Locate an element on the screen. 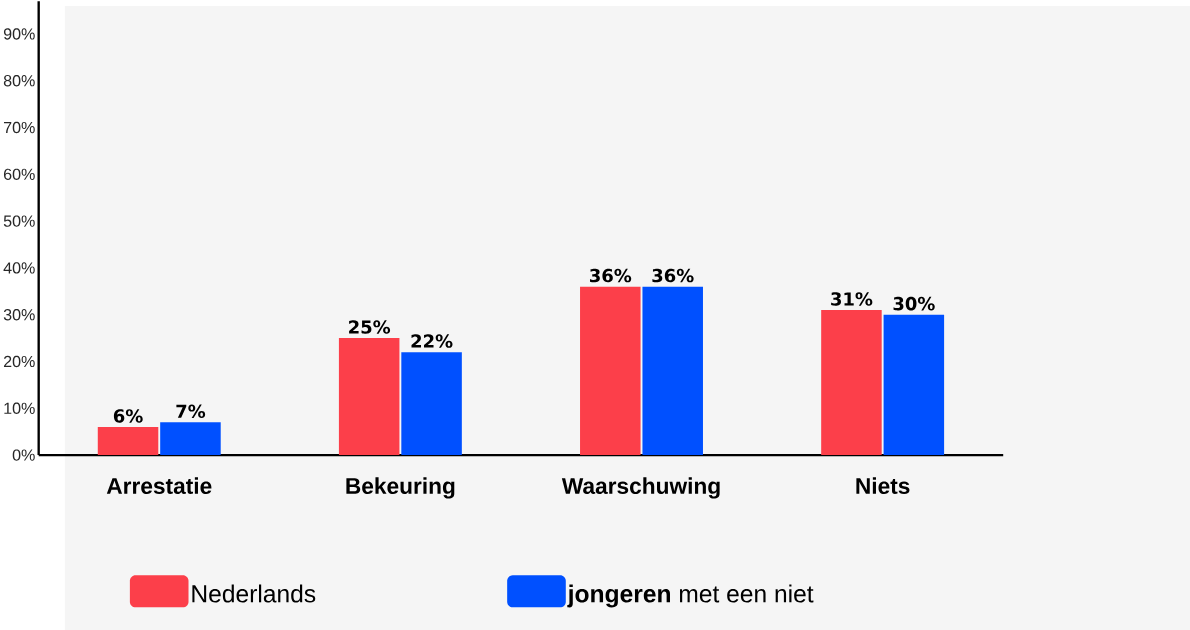 The width and height of the screenshot is (1190, 630). legend-label: Nederlands is located at coordinates (254, 593).